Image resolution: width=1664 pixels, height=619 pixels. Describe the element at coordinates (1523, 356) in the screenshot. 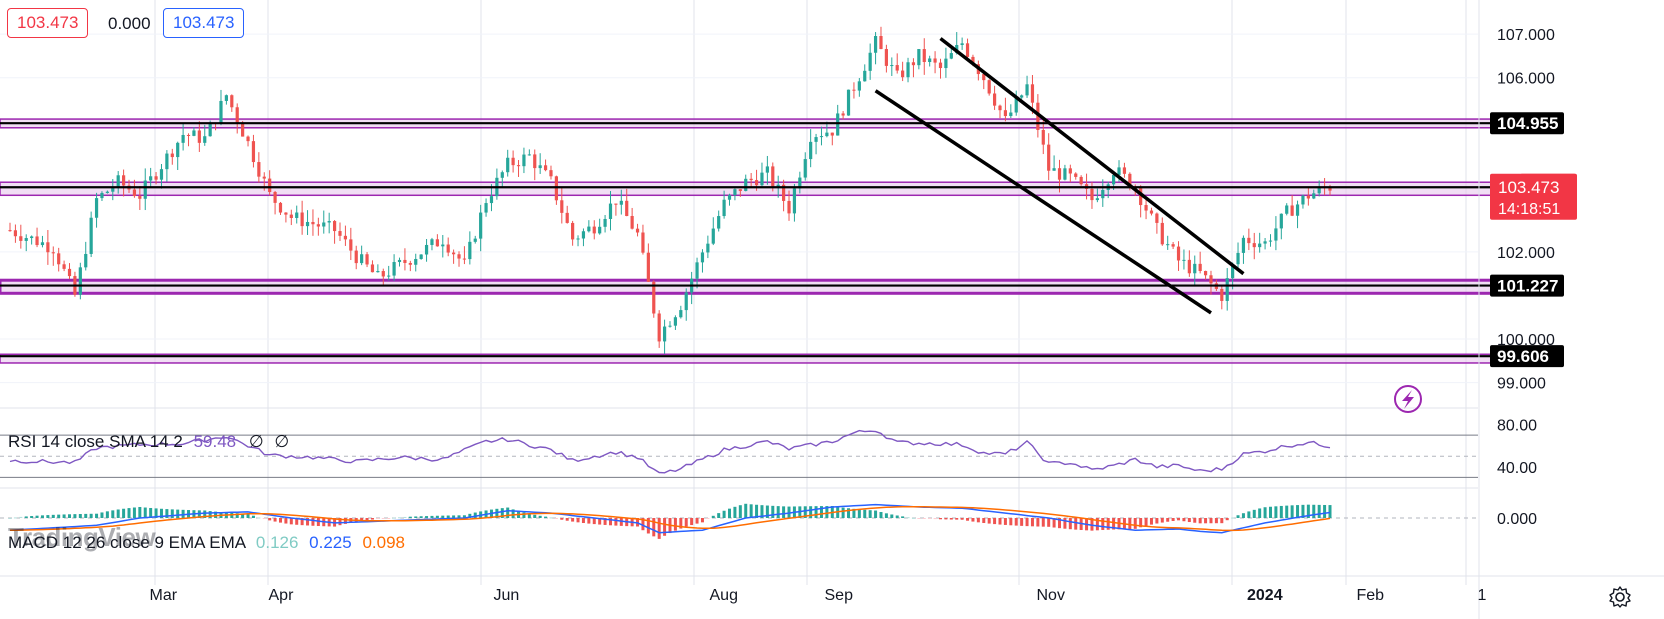

I see `level-label-3: 99.606` at that location.